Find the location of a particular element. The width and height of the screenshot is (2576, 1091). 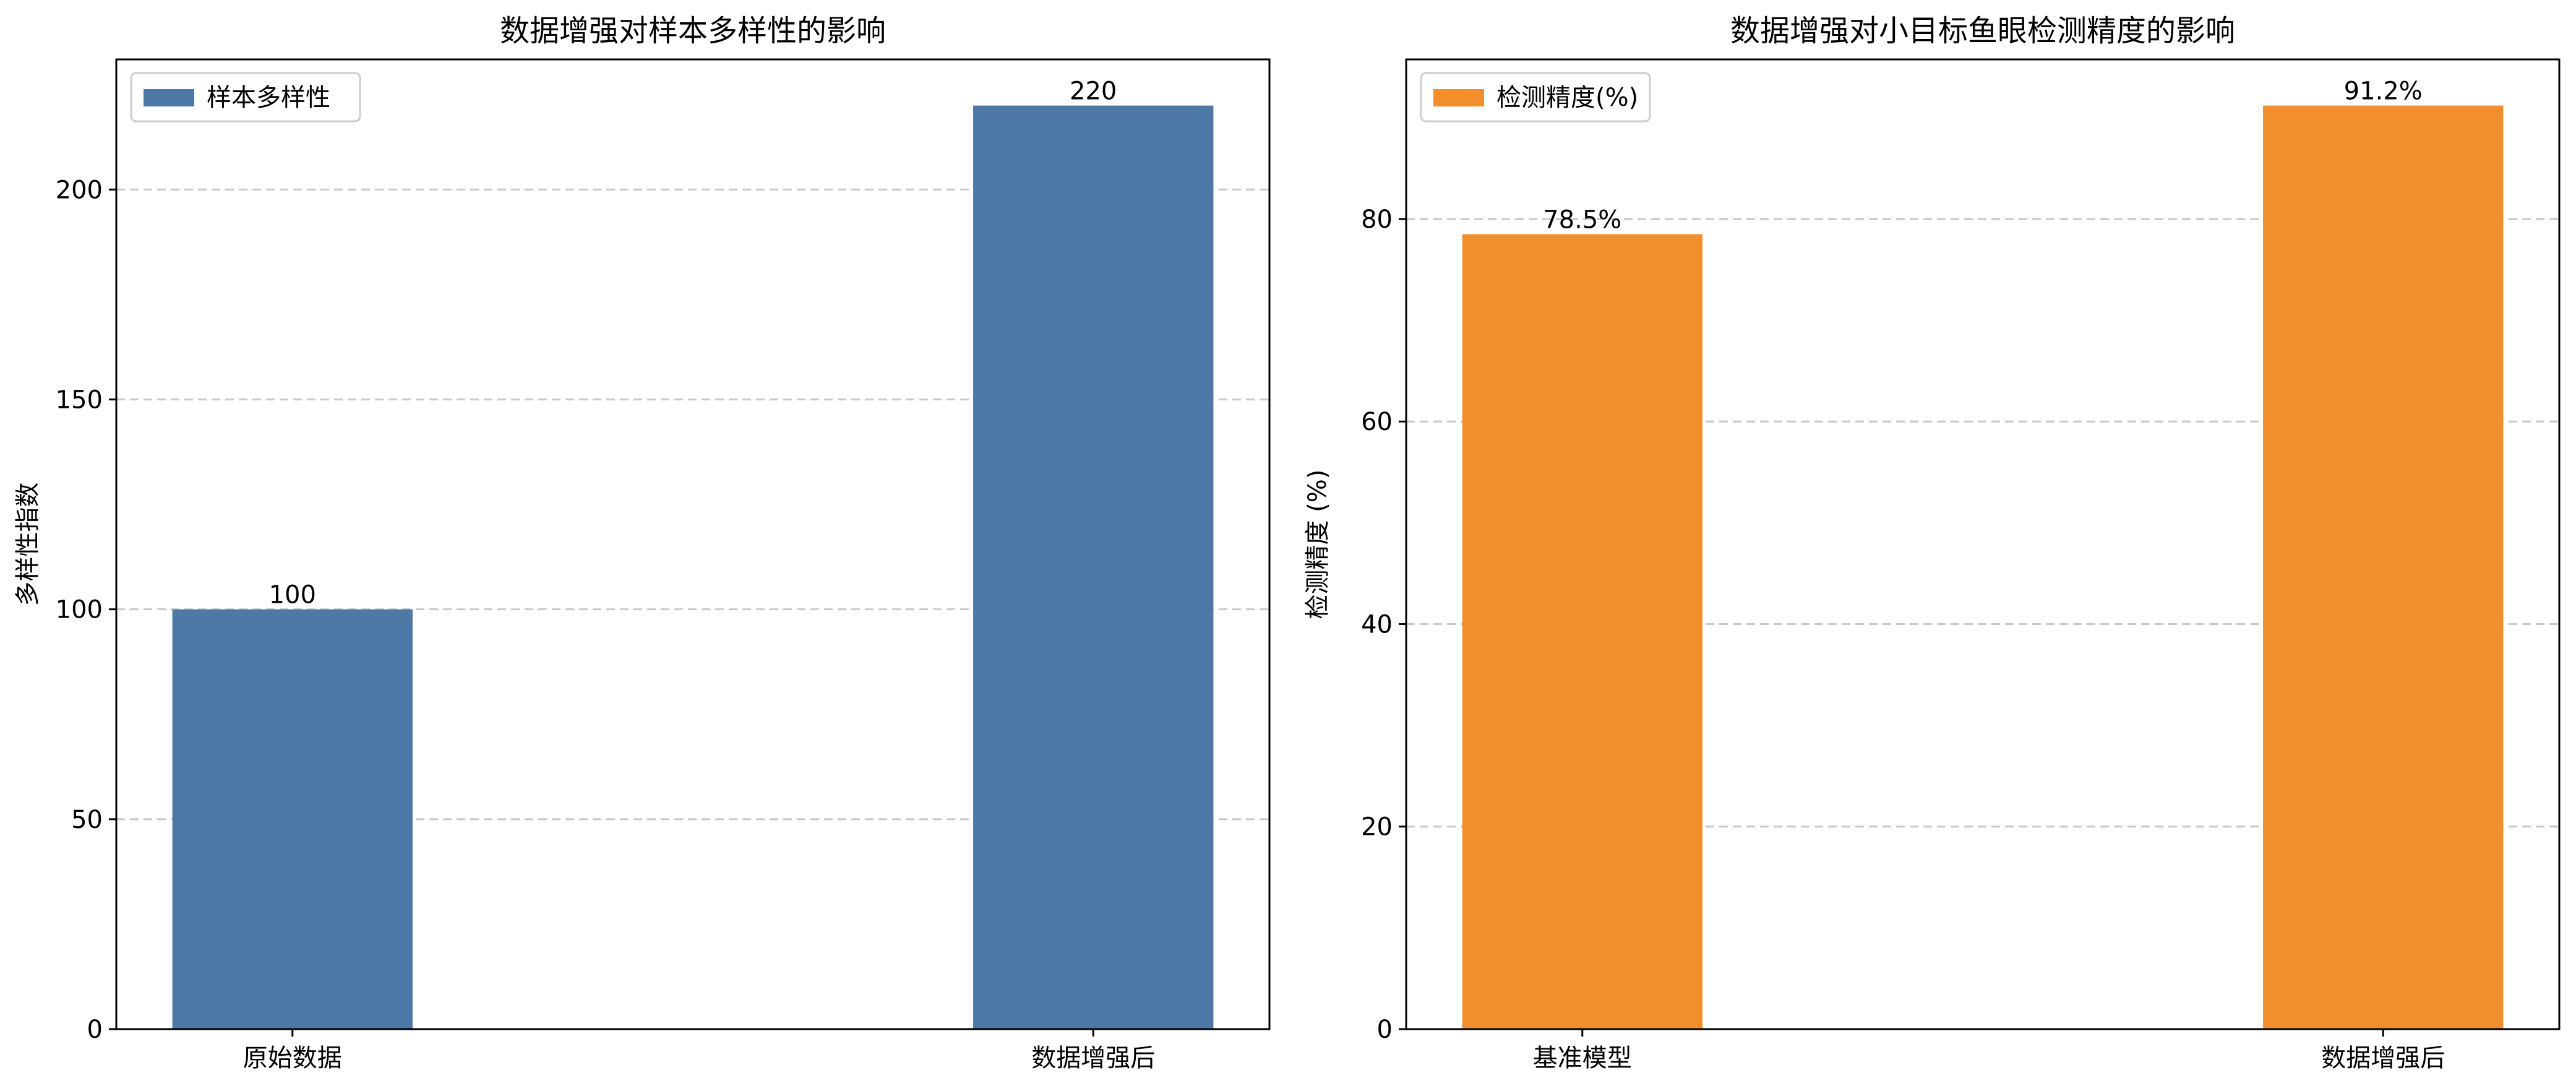

data-label: 91.2% is located at coordinates (2383, 92).